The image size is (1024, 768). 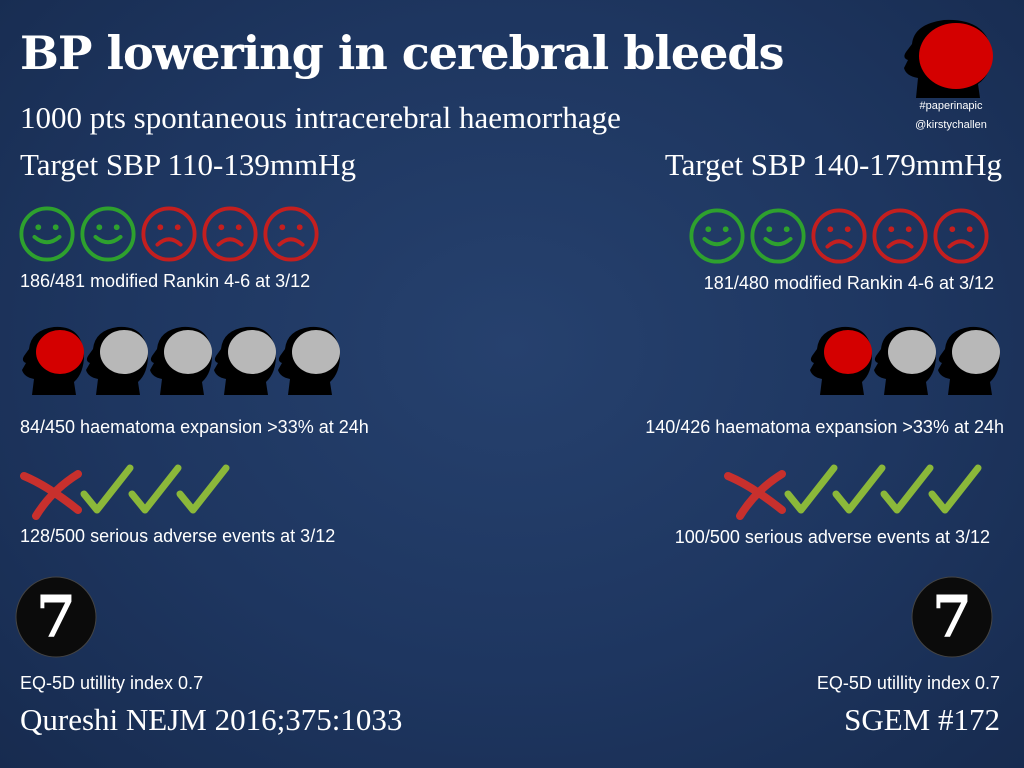 I want to click on right-target-sbp: Target SBP 140-179mmHg, so click(x=833, y=164).